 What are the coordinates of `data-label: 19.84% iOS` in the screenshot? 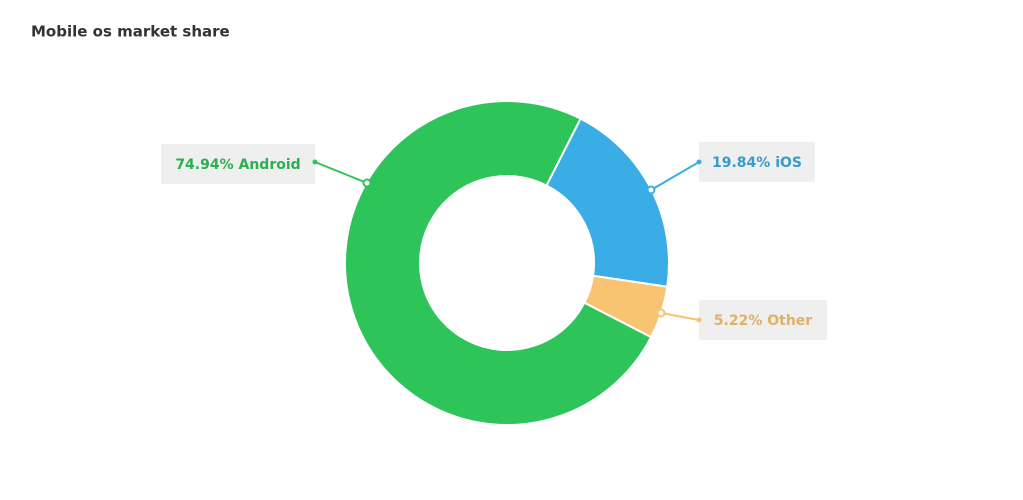 It's located at (757, 163).